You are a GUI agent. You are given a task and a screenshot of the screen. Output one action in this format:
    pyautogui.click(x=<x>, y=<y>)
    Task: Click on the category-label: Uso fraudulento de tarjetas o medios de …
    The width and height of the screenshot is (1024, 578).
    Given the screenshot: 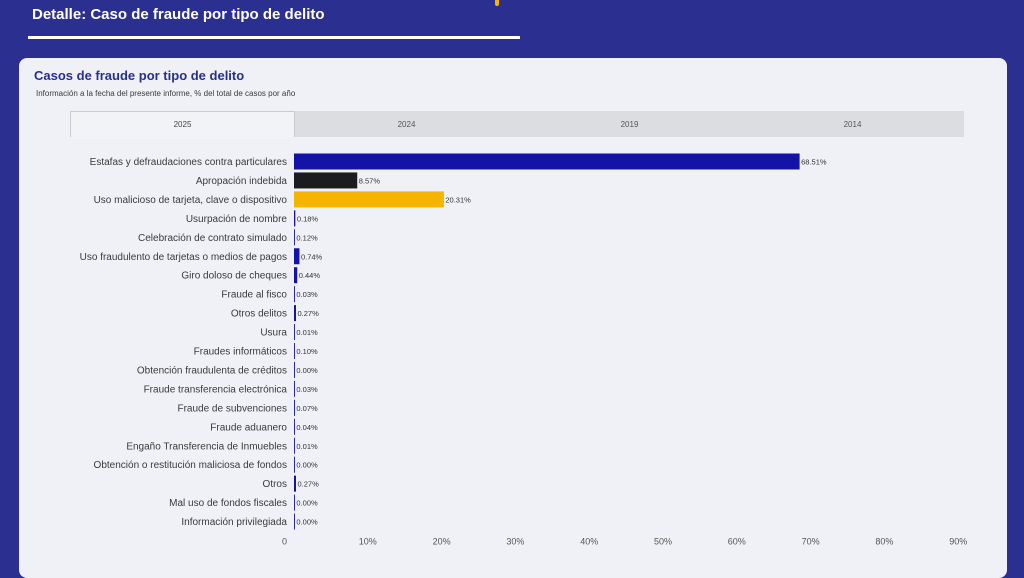 What is the action you would take?
    pyautogui.click(x=183, y=257)
    